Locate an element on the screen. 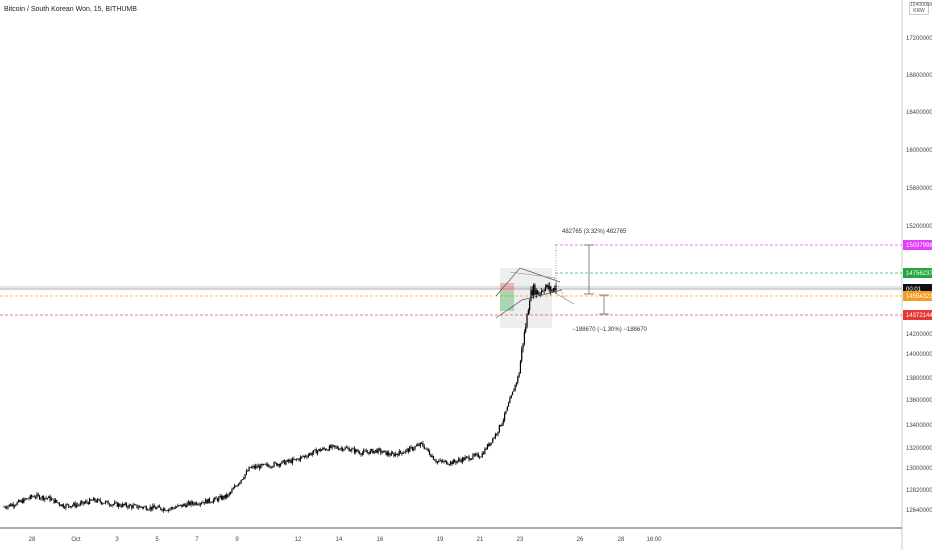  currency-selector: 15400000 KRW is located at coordinates (920, 8).